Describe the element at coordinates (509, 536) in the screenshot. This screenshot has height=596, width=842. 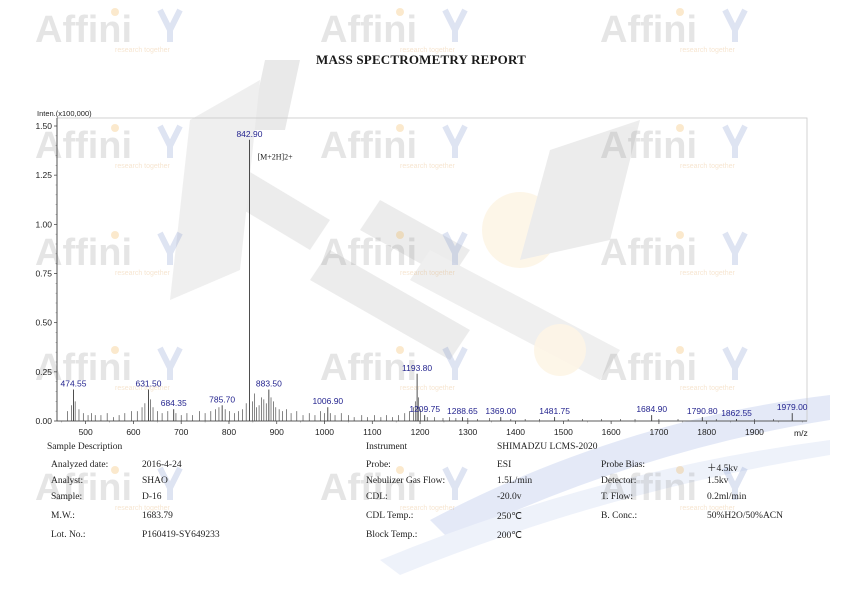
I see `instrument-field-value: 200℃` at that location.